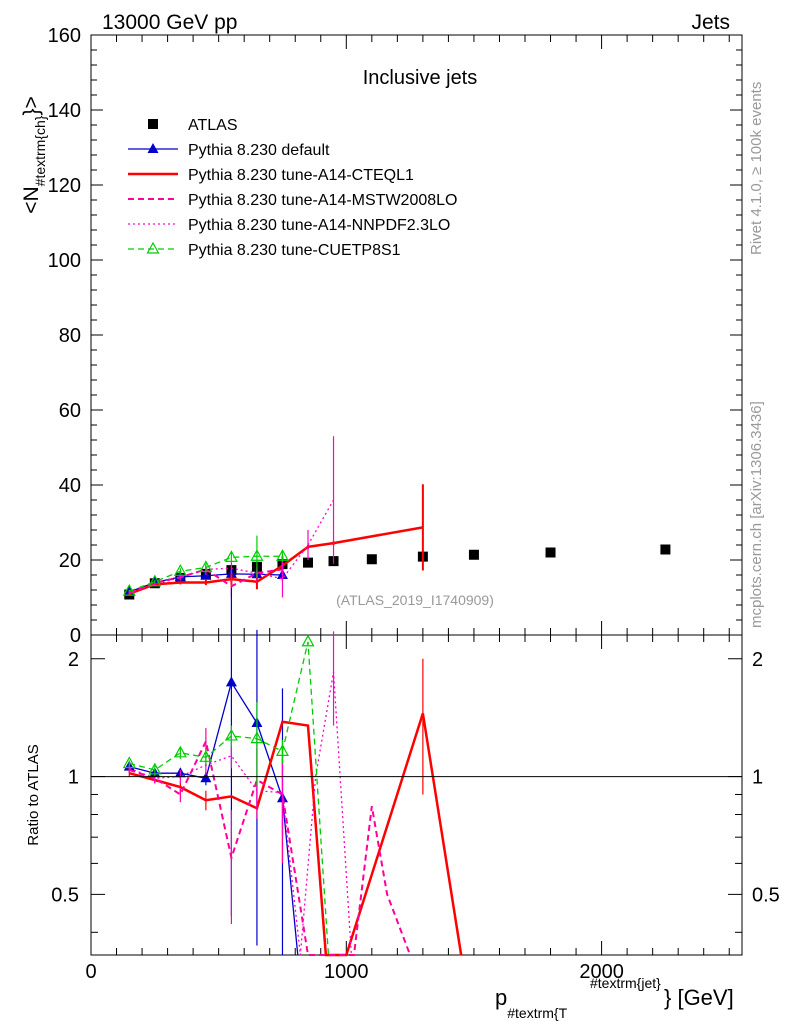 This screenshot has width=786, height=1029. I want to click on x-tick-label: 0, so click(90, 972).